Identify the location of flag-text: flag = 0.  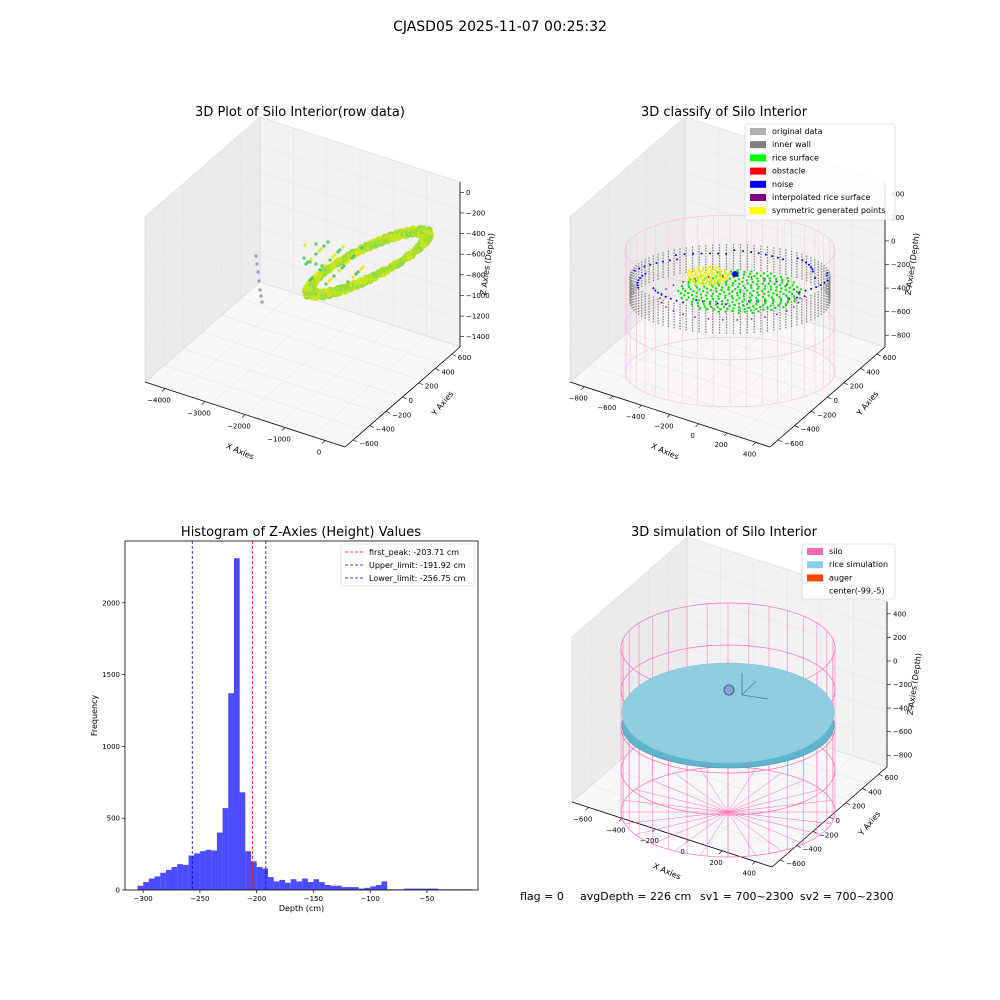
(542, 896).